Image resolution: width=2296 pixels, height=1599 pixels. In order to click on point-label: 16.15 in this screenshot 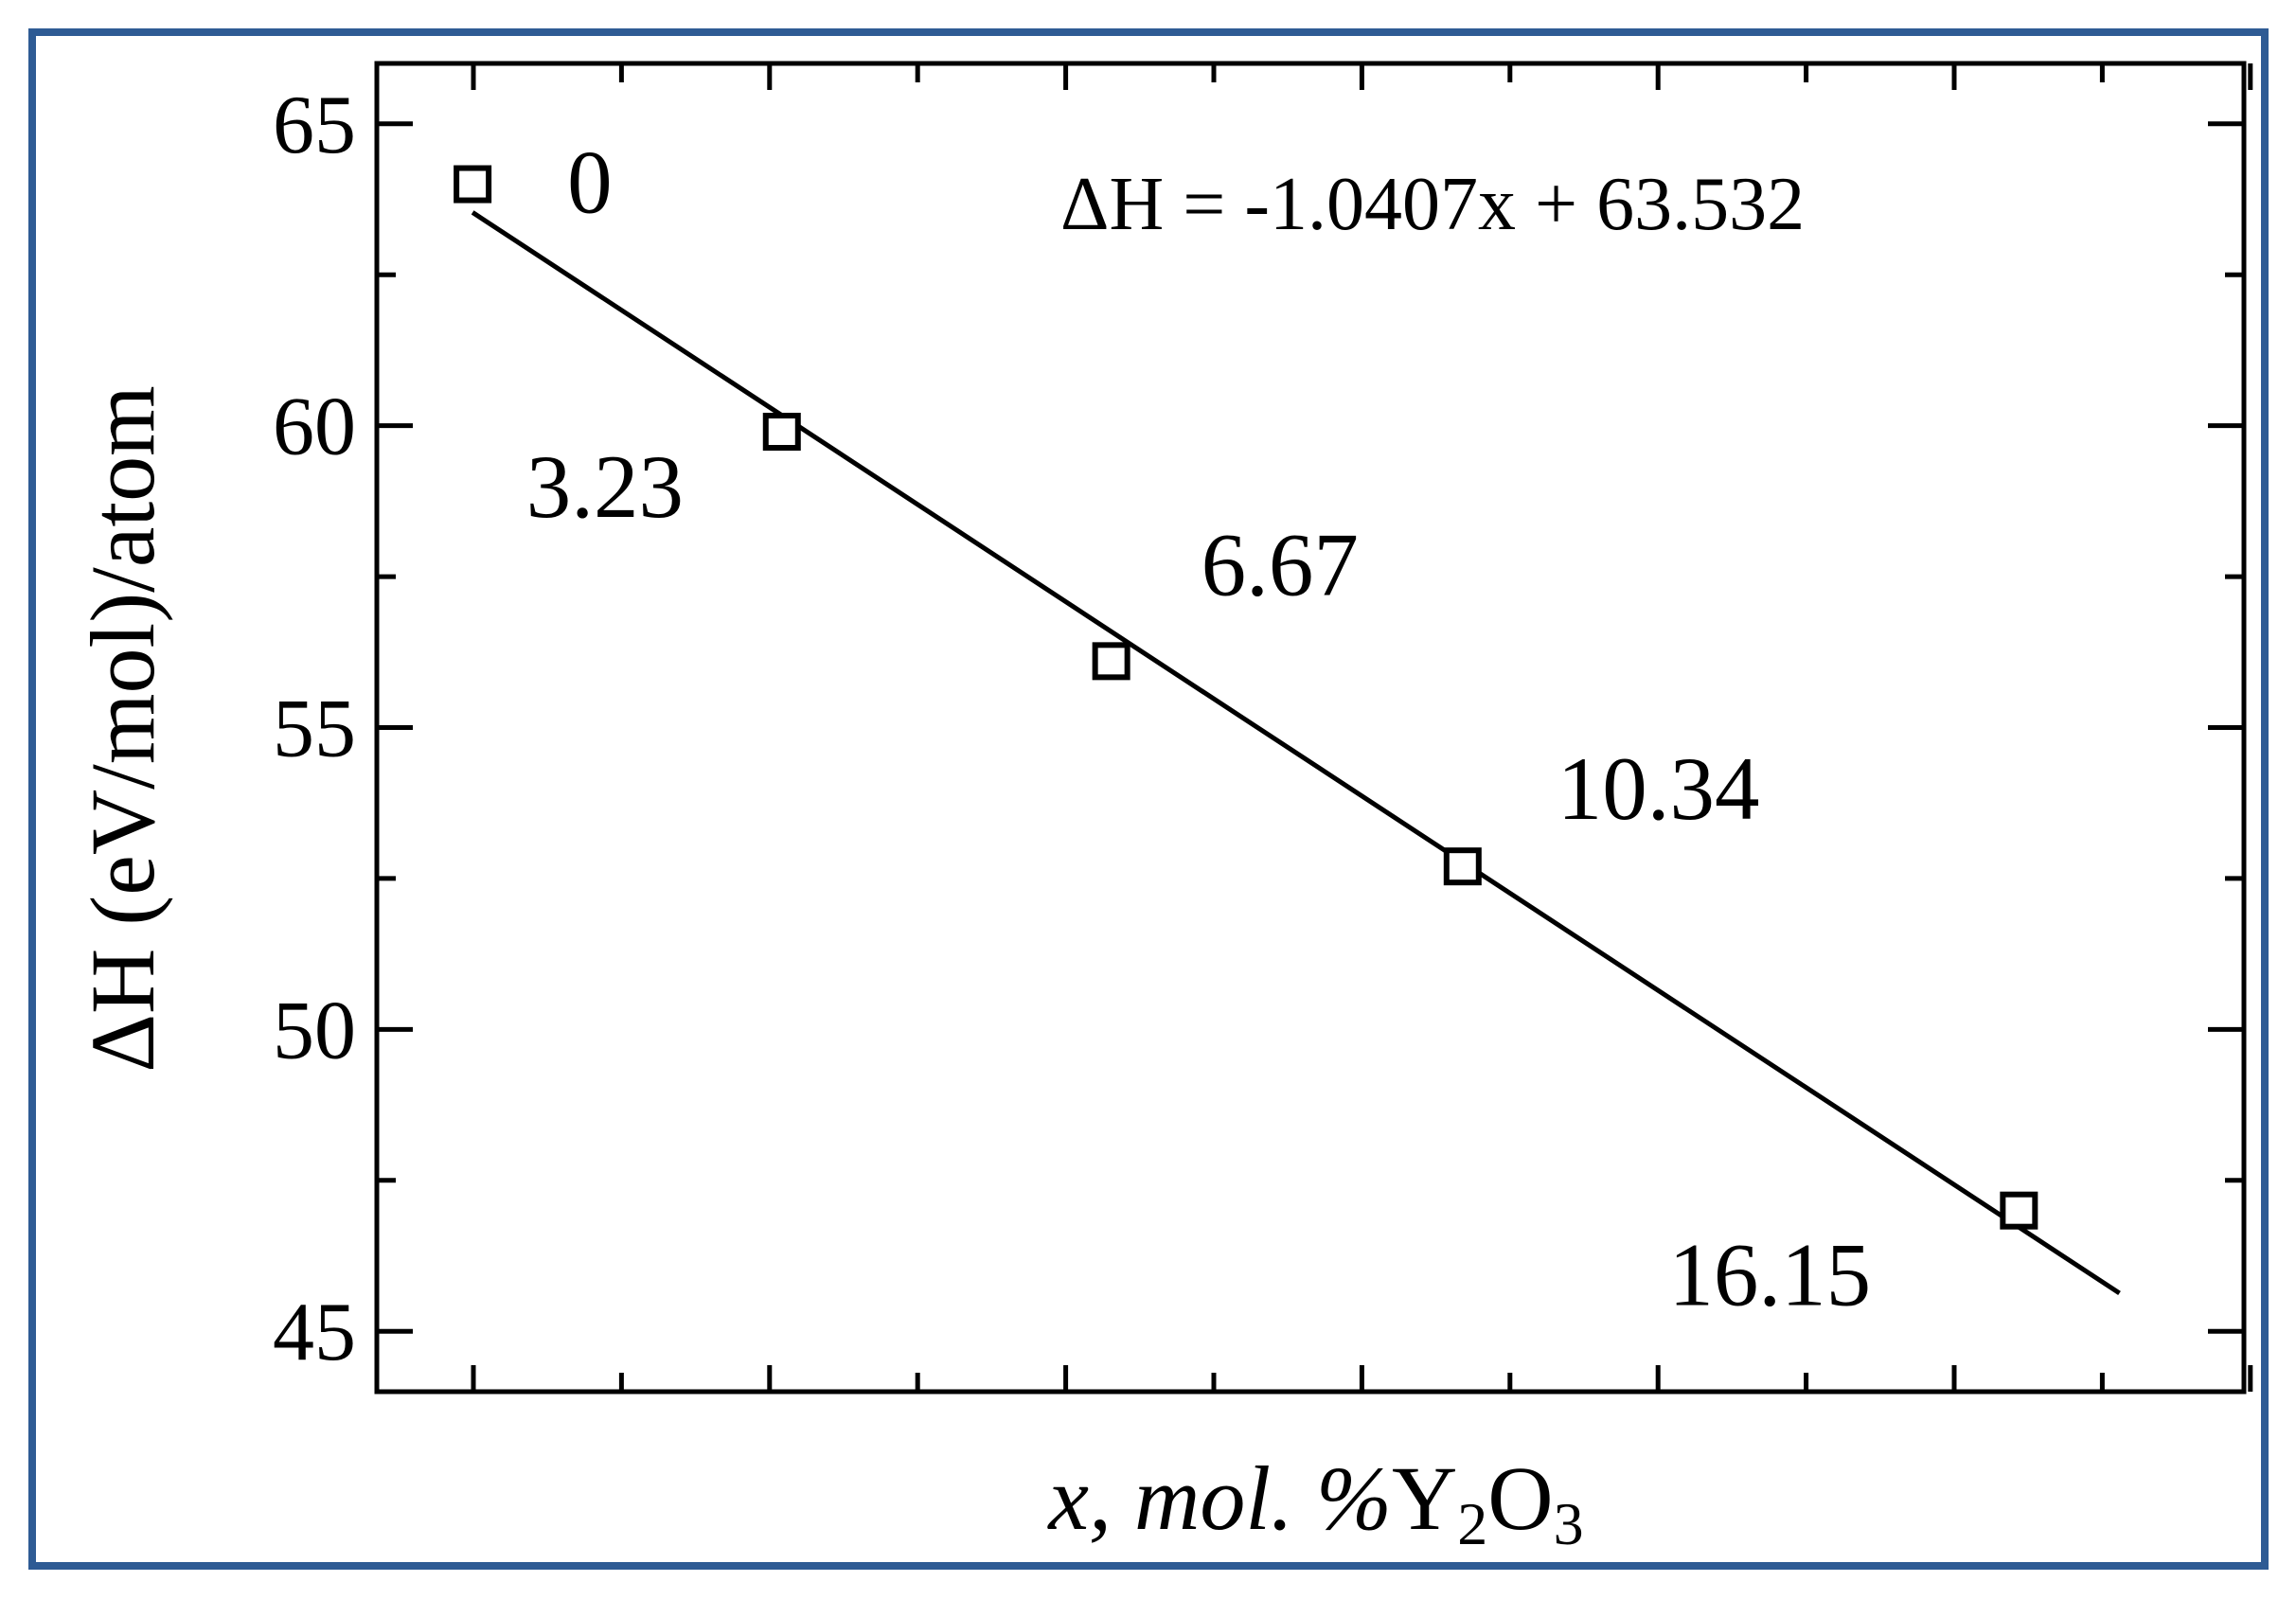, I will do `click(1769, 1275)`.